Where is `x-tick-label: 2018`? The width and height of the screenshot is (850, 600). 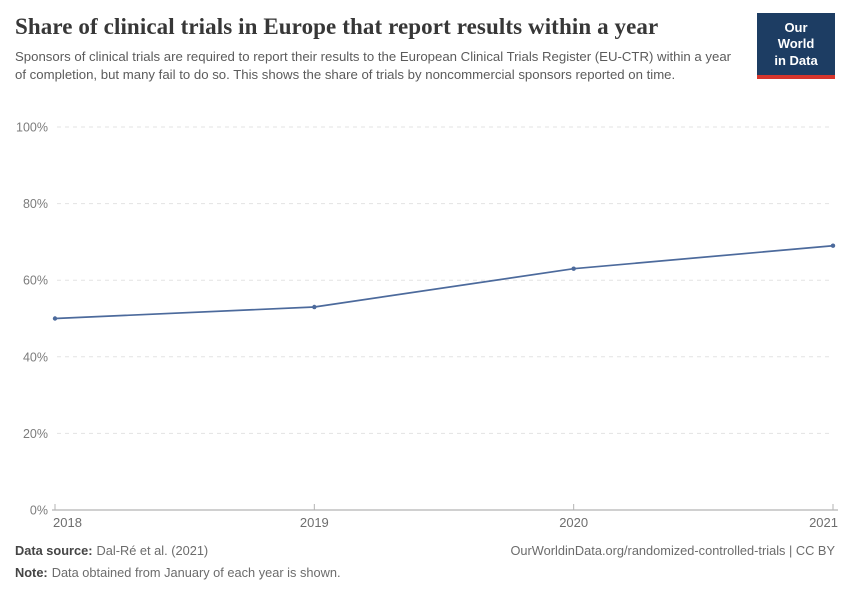 x-tick-label: 2018 is located at coordinates (67, 522).